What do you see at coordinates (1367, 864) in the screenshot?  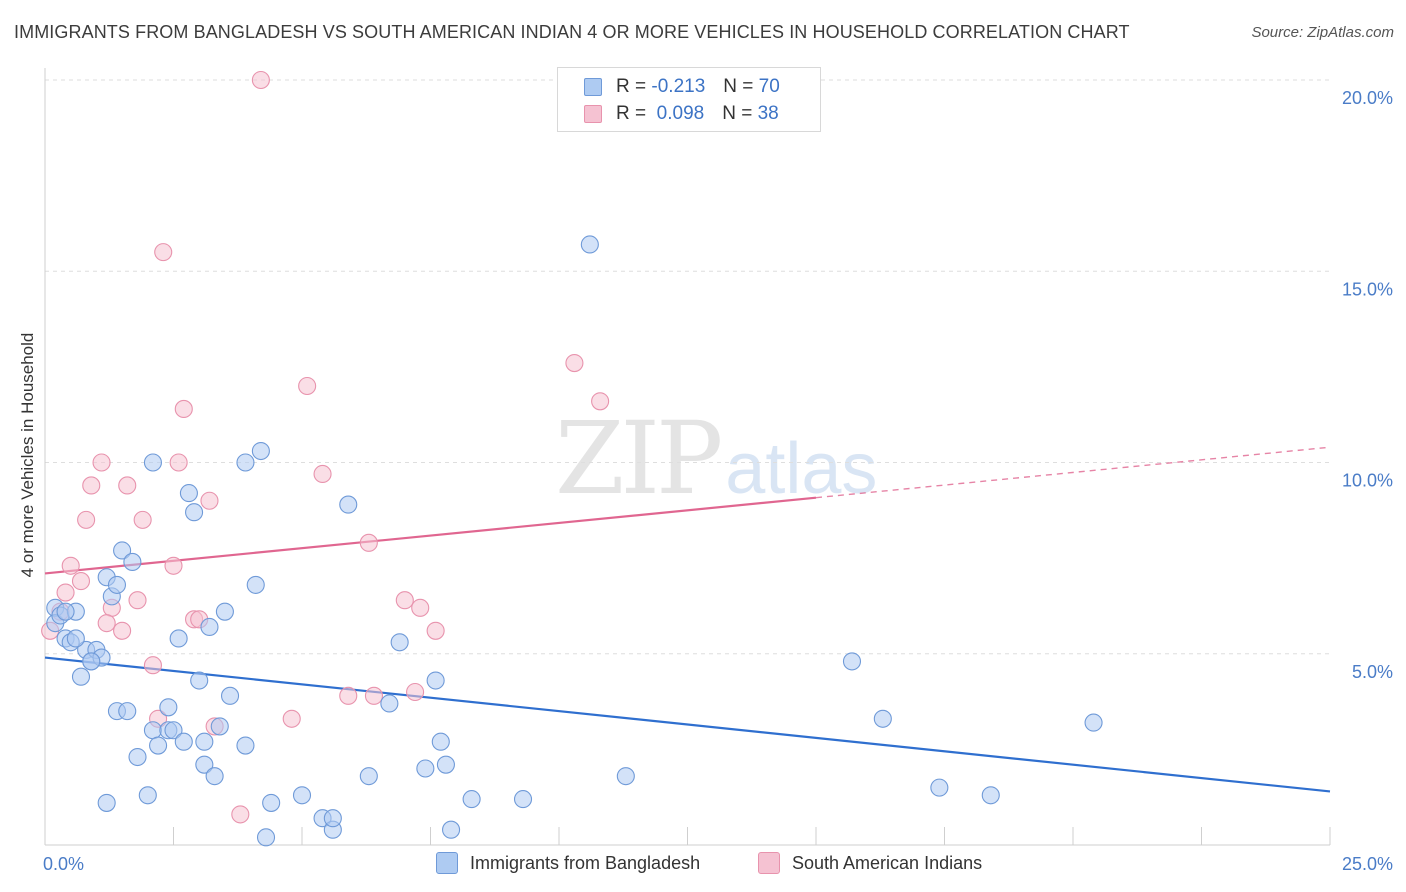 I see `x-tick-label: 25.0%` at bounding box center [1367, 864].